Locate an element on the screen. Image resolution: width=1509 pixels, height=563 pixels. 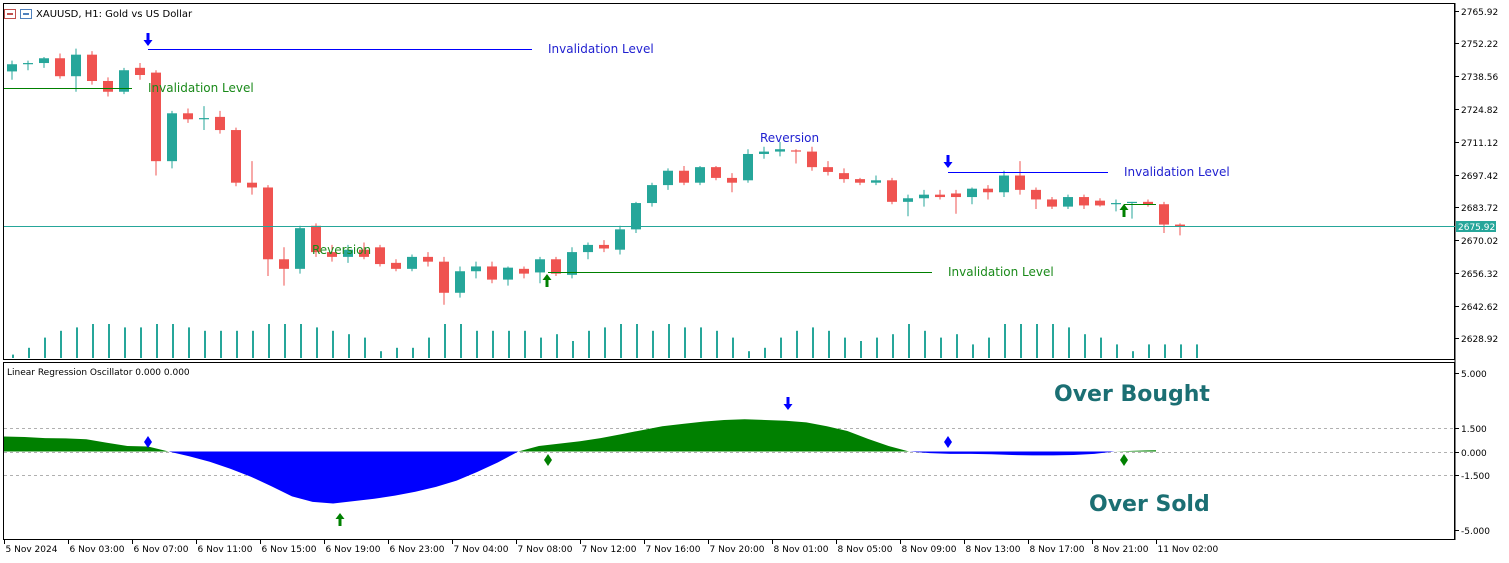
volume-bars is located at coordinates (605, 341).